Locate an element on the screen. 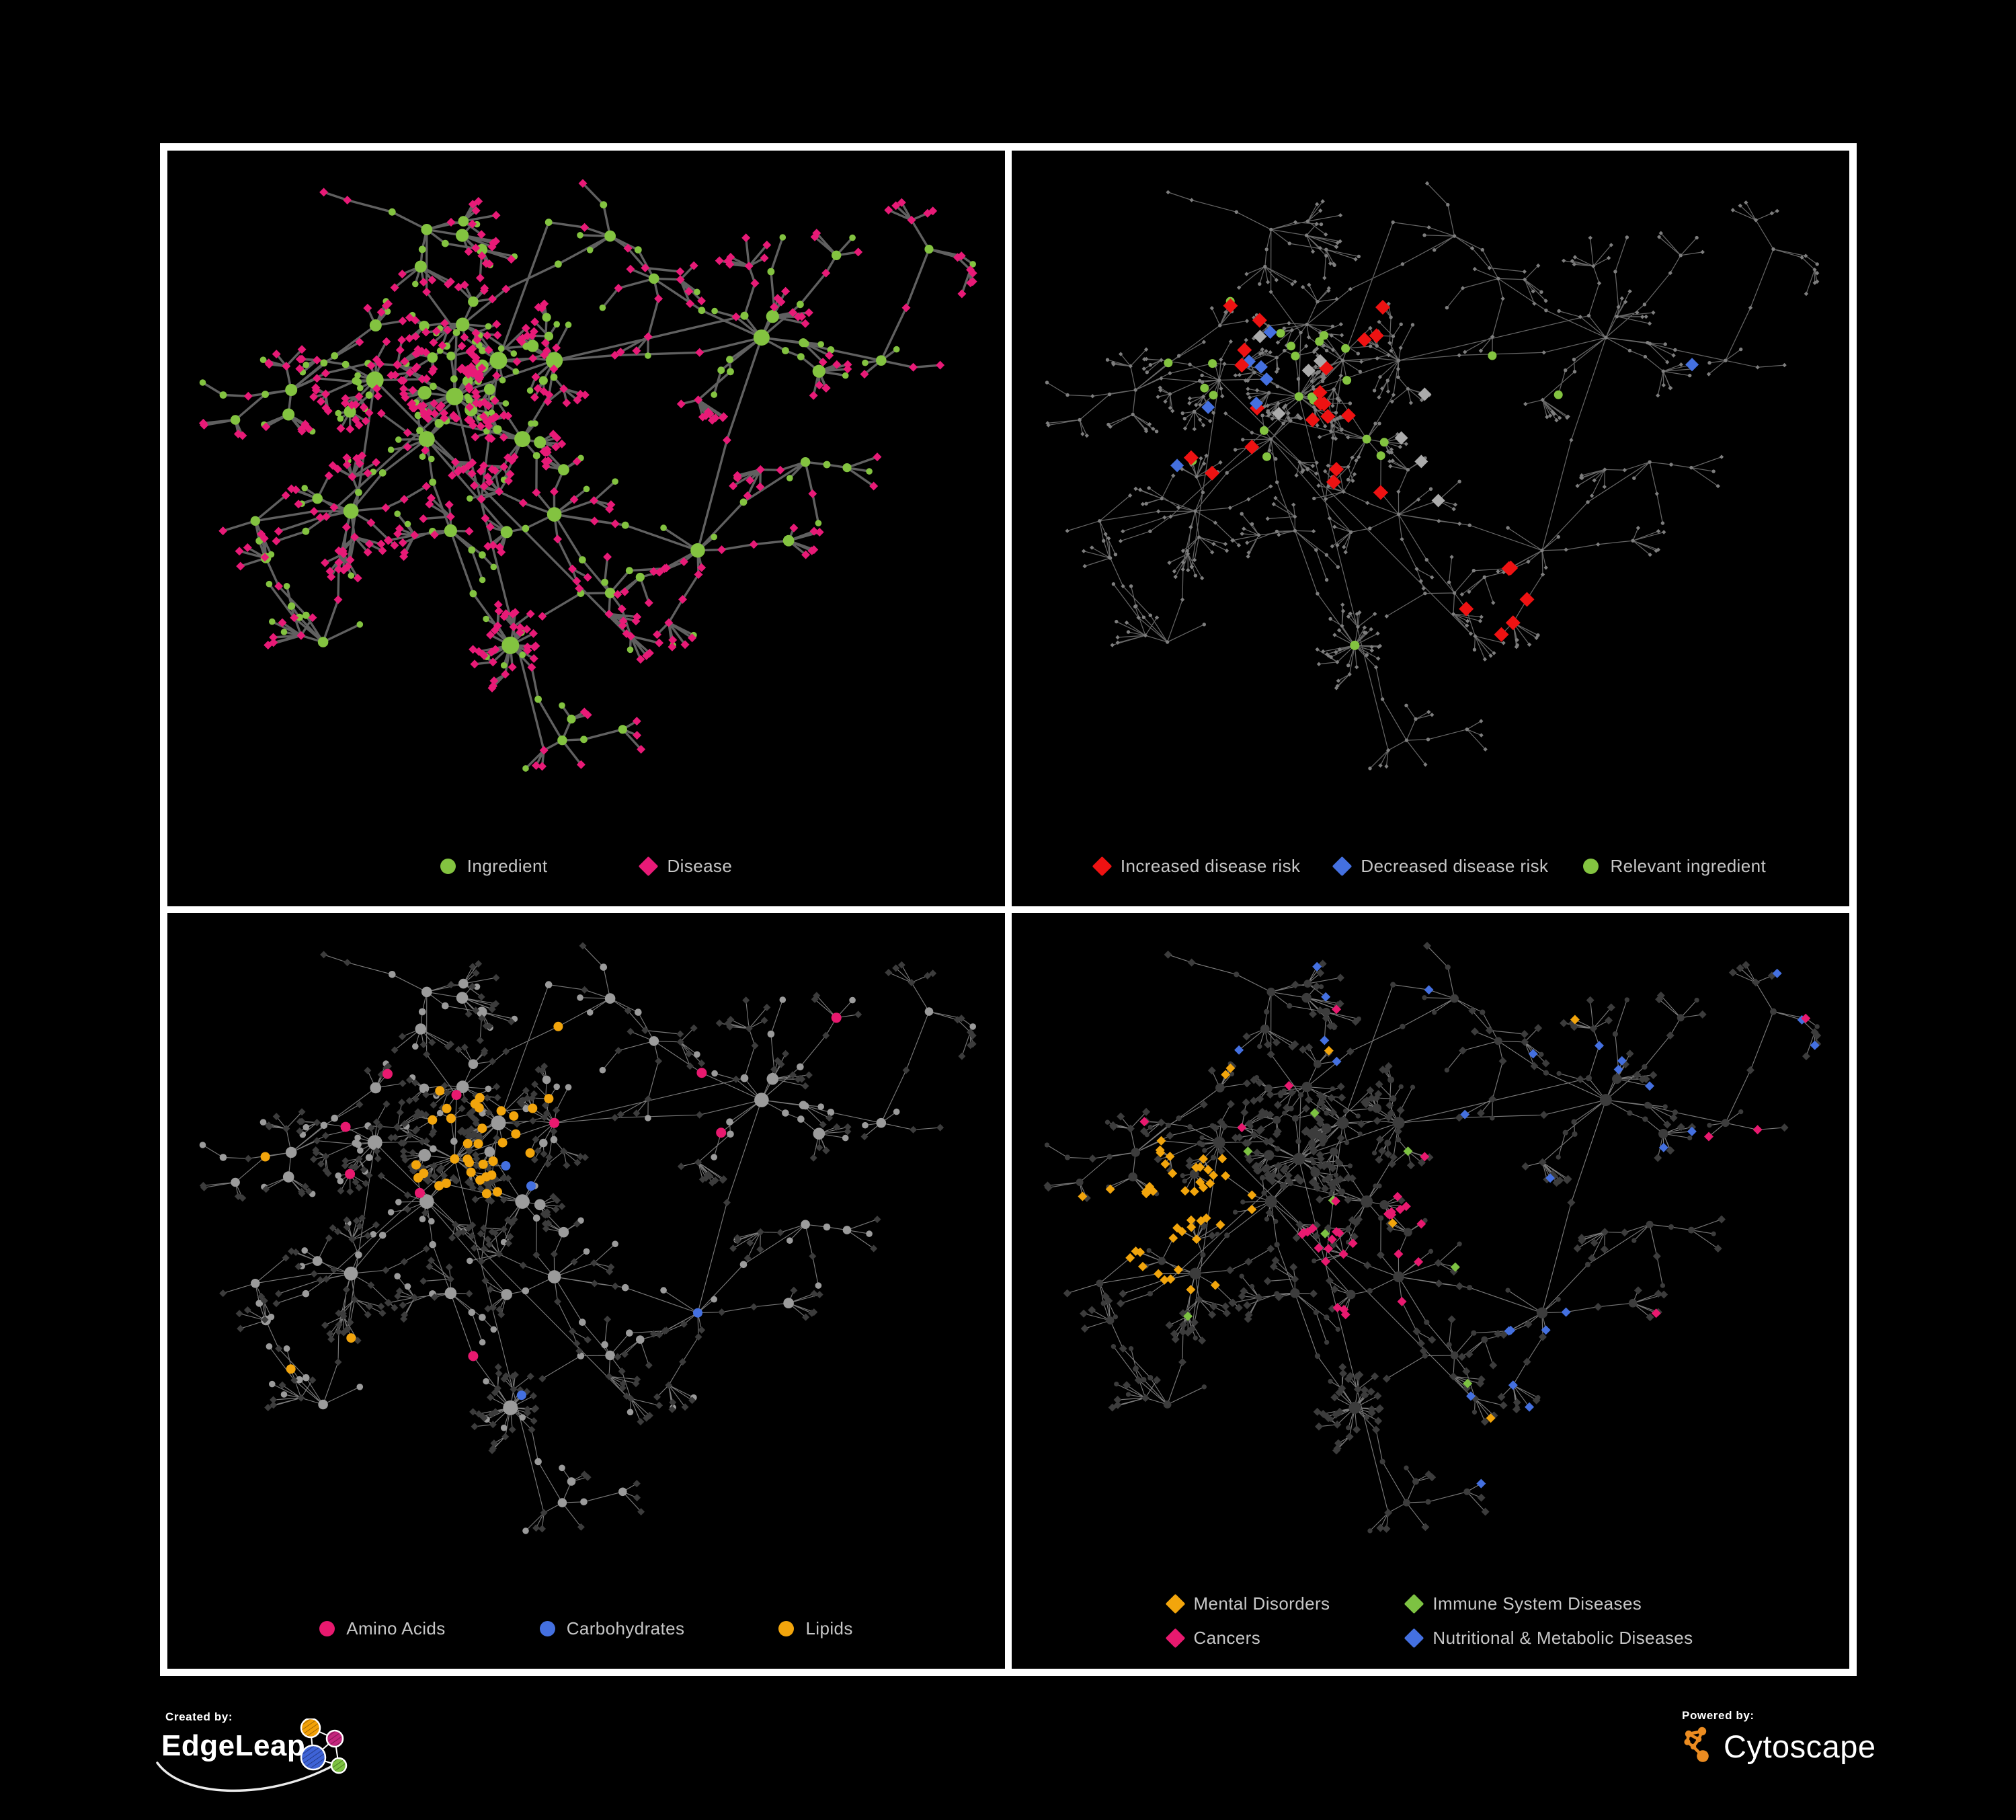  legend-label: Immune System Diseases is located at coordinates (1537, 1603).